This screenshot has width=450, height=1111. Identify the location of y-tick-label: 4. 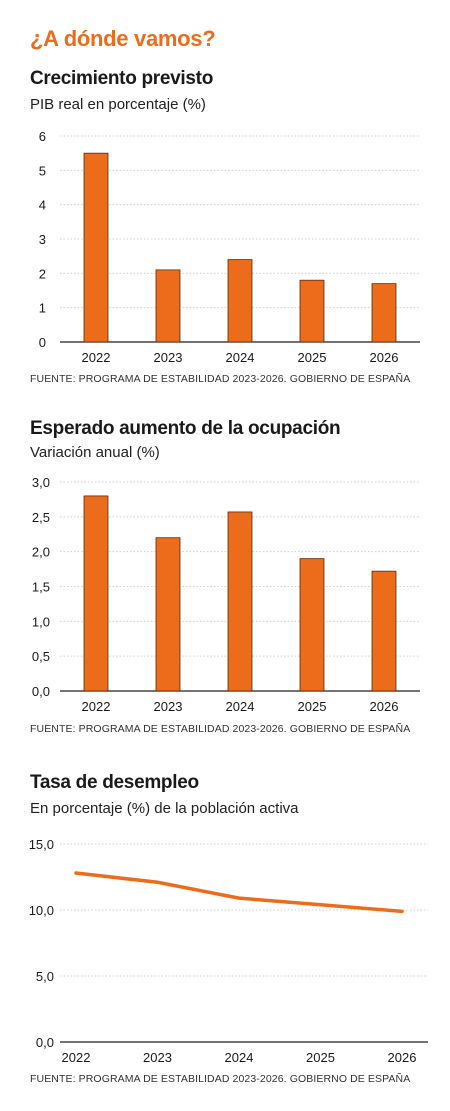
(42, 205).